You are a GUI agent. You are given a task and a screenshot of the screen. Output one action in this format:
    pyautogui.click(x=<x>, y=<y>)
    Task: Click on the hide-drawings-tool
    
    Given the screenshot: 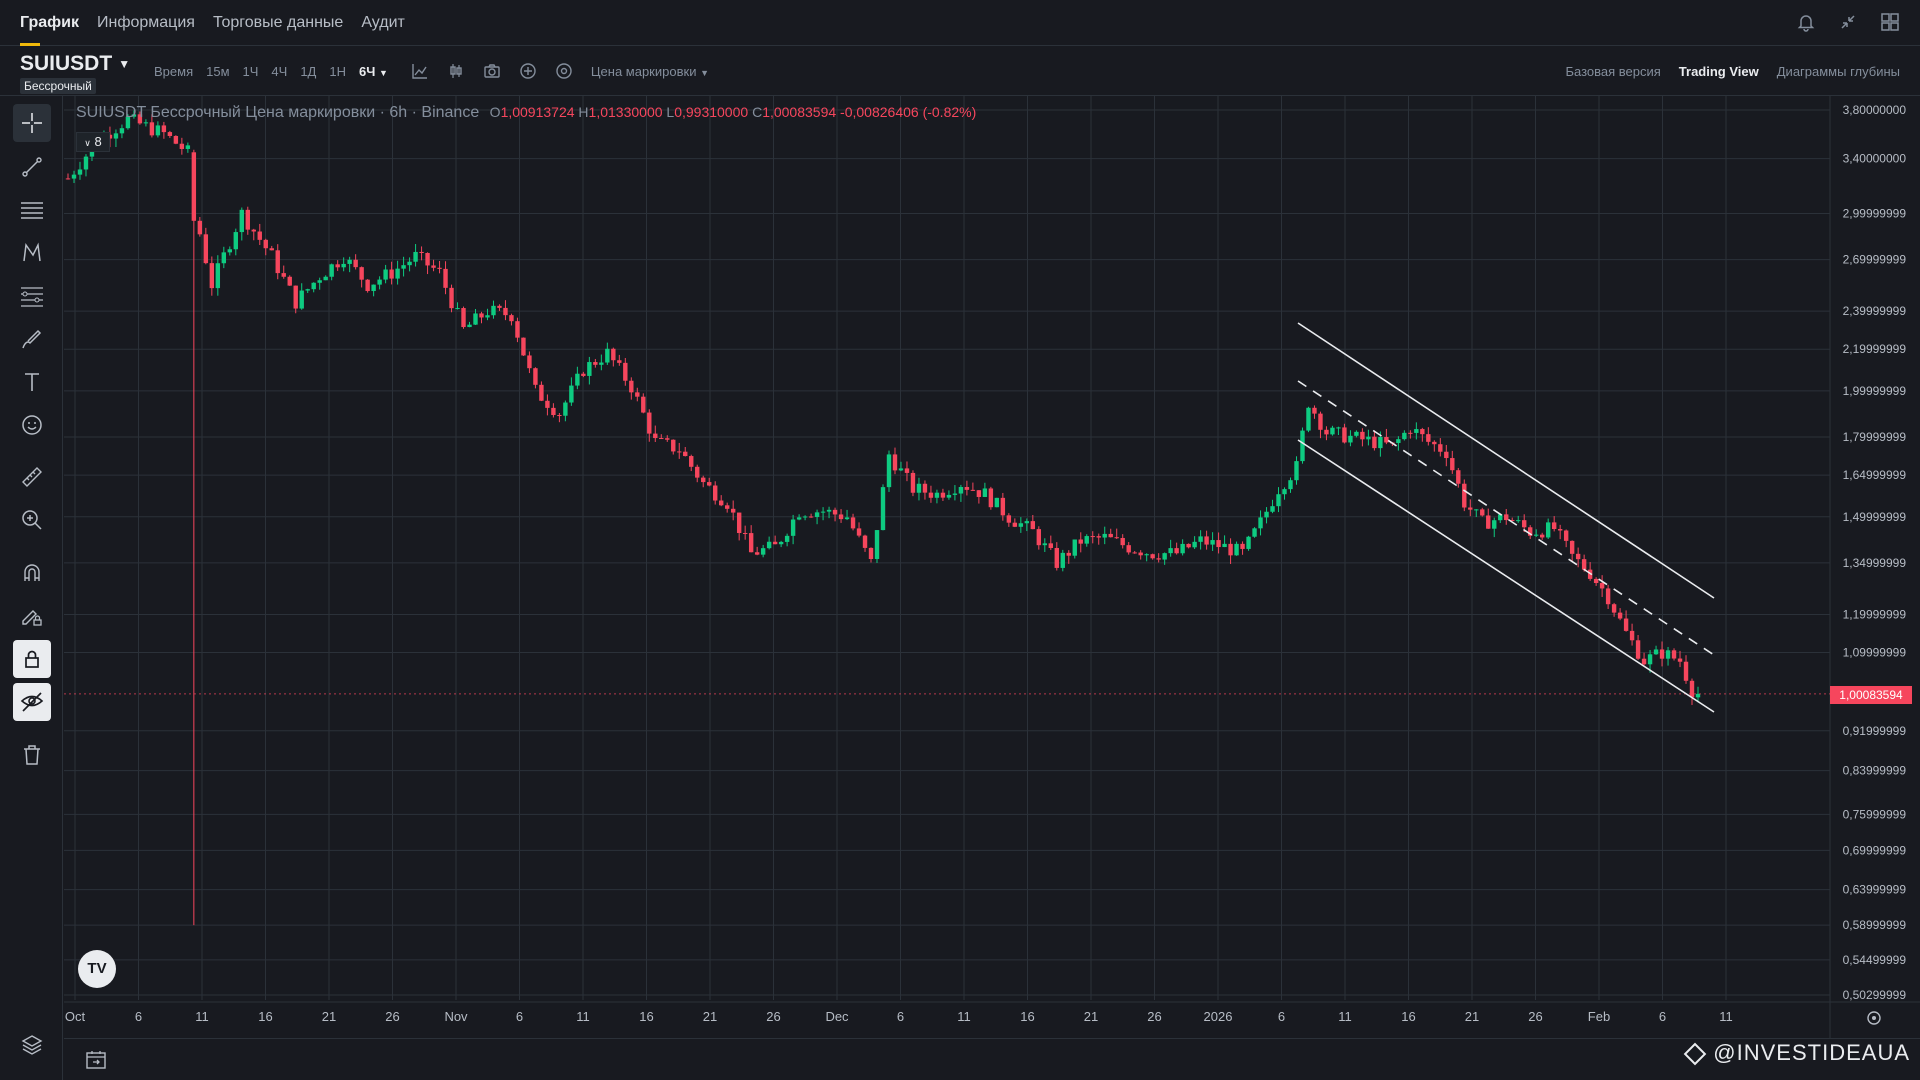 What is the action you would take?
    pyautogui.click(x=32, y=702)
    